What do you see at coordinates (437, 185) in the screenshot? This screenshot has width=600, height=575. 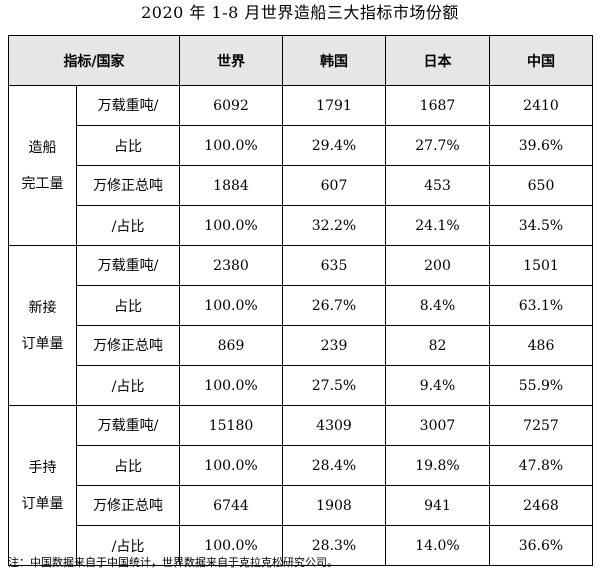 I see `value-cell: 453` at bounding box center [437, 185].